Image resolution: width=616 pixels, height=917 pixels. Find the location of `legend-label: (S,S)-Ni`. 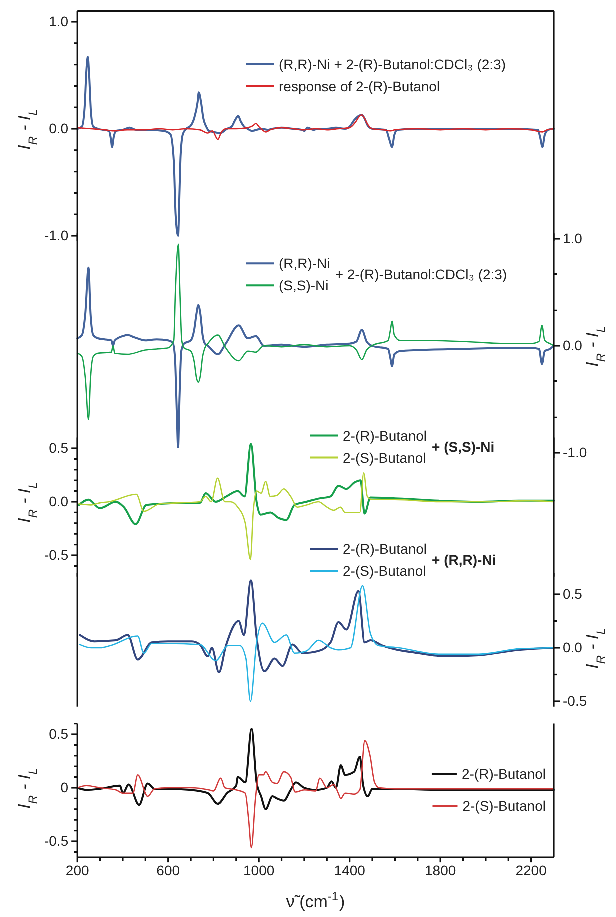

legend-label: (S,S)-Ni is located at coordinates (304, 286).